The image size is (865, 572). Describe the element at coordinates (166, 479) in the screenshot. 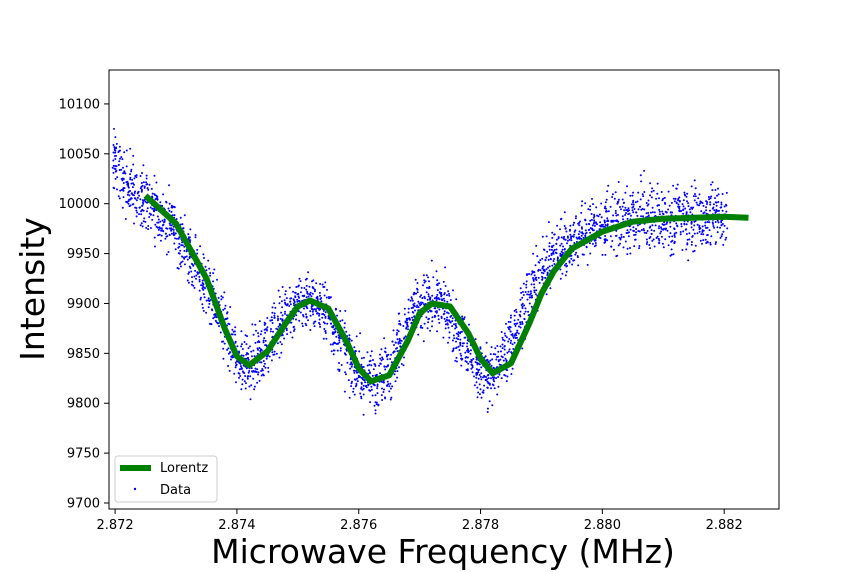

I see `legend: Lorentz Data` at that location.